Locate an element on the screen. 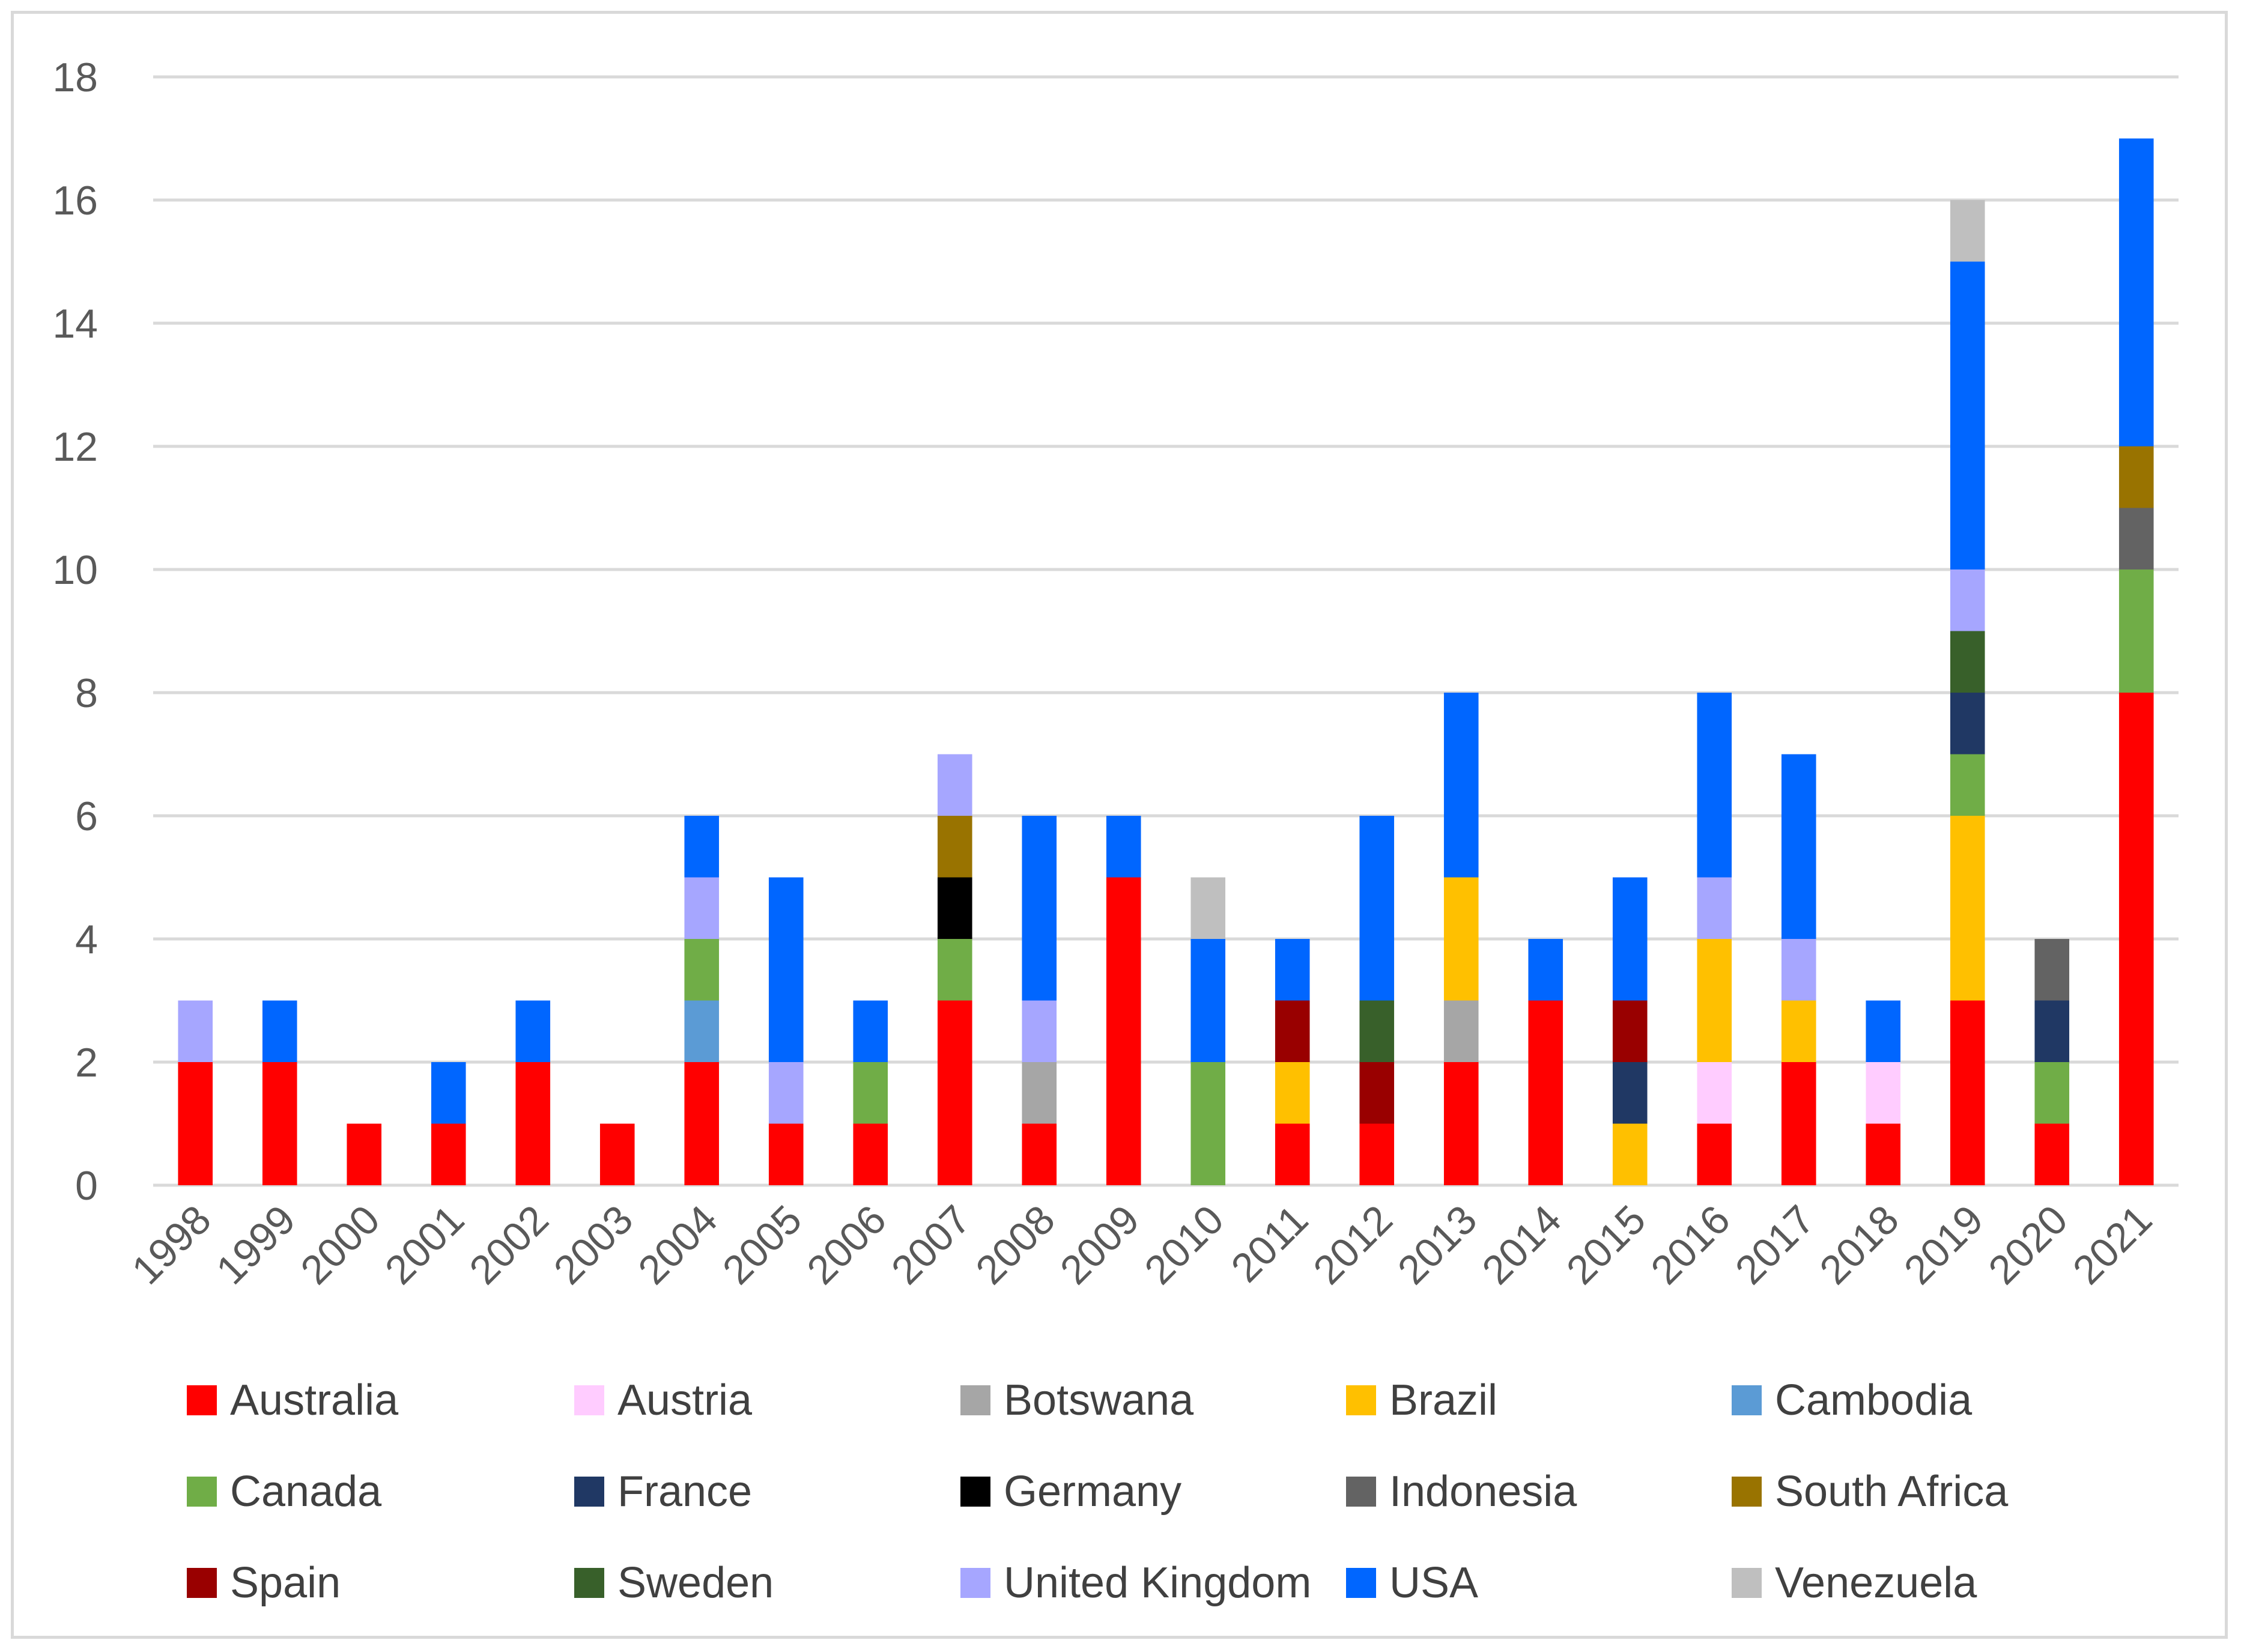 This screenshot has width=2241, height=1652. bar-segment-2007-south-africa is located at coordinates (954, 847).